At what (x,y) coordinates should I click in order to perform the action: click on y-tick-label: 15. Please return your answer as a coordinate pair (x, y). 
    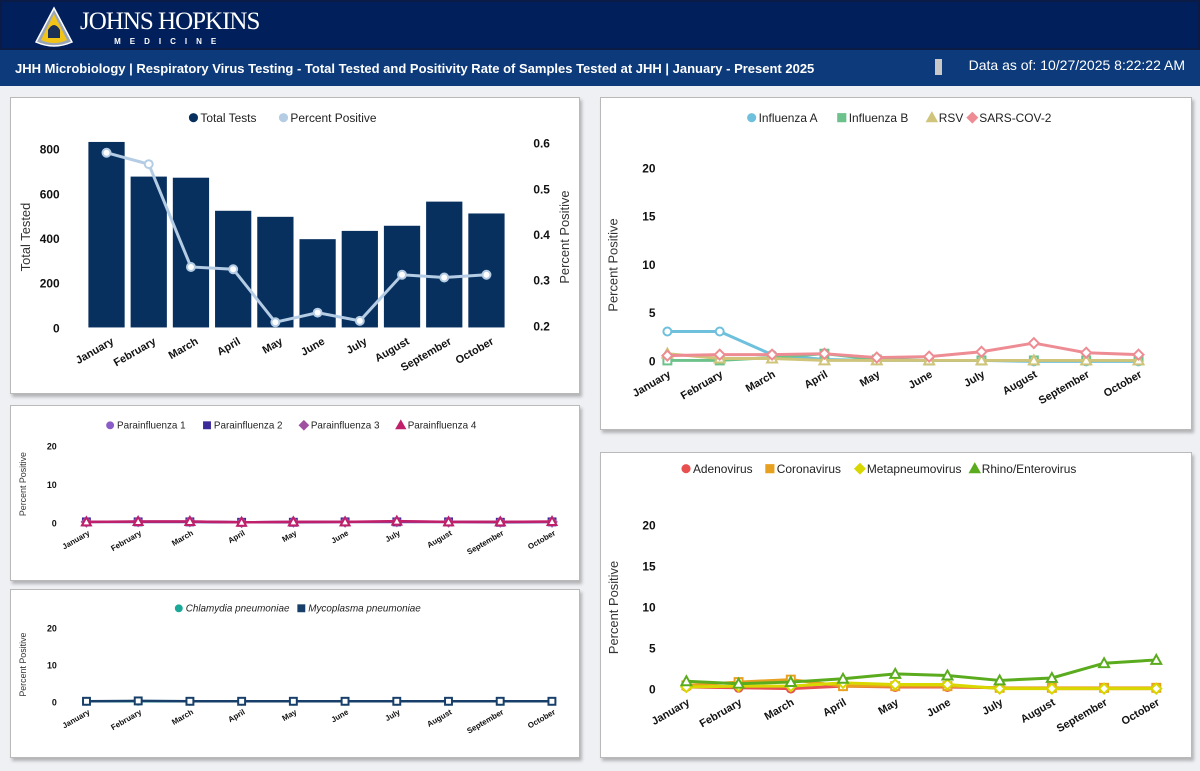
    Looking at the image, I should click on (649, 566).